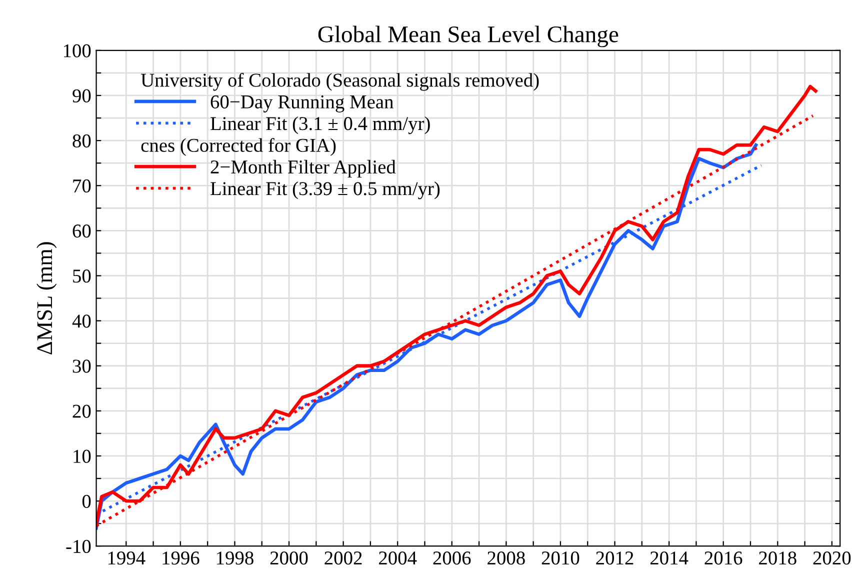 This screenshot has width=852, height=573. Describe the element at coordinates (82, 186) in the screenshot. I see `y-tick-label: 70` at that location.